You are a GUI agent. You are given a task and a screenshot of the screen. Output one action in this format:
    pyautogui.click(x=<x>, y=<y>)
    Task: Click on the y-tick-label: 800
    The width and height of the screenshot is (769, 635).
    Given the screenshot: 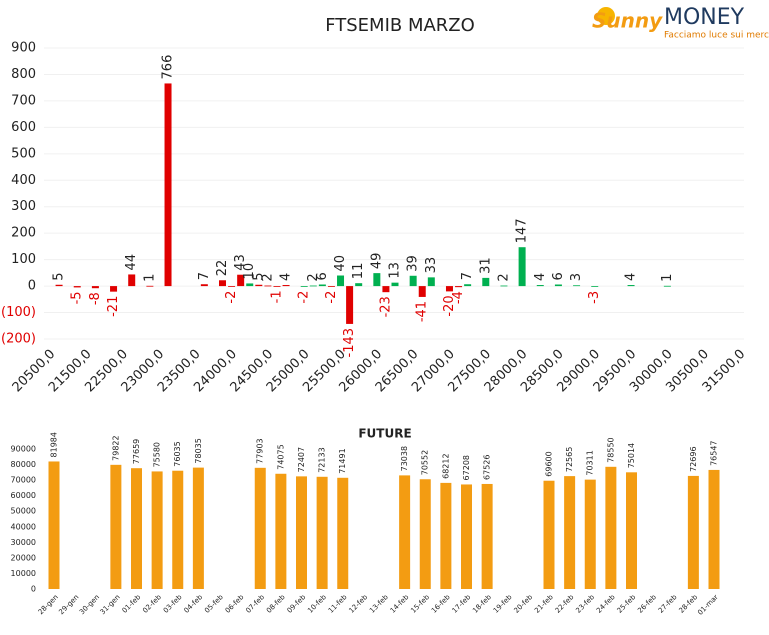 What is the action you would take?
    pyautogui.click(x=23, y=74)
    